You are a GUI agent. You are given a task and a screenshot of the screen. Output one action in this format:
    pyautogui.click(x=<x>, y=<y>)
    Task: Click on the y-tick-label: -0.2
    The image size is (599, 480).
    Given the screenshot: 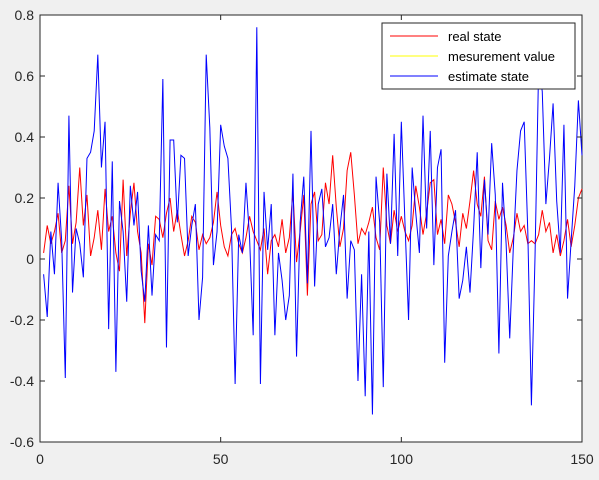 What is the action you would take?
    pyautogui.click(x=22, y=320)
    